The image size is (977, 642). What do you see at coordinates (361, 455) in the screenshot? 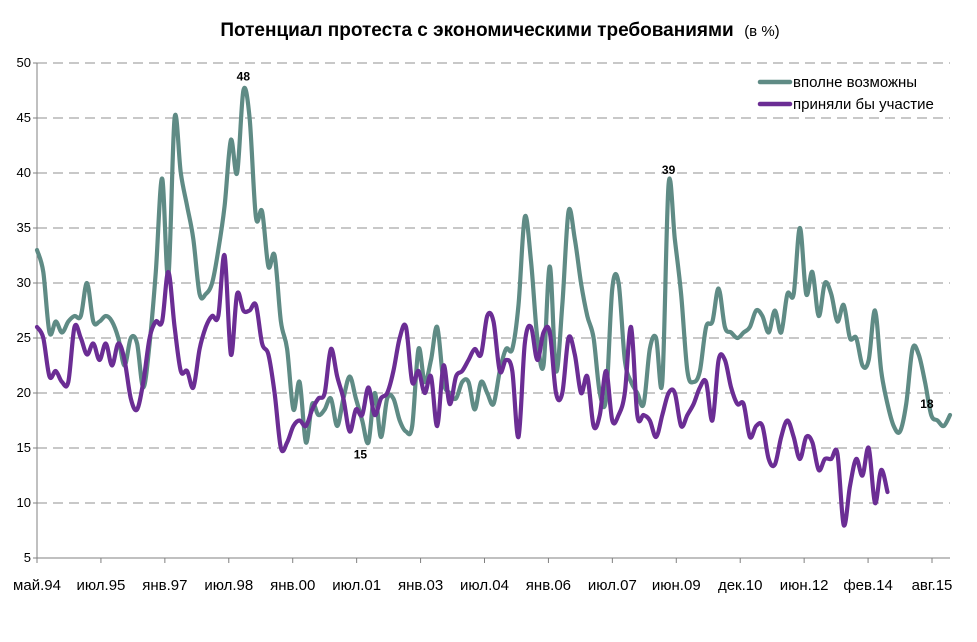
I see `value-annotation: 15` at bounding box center [361, 455].